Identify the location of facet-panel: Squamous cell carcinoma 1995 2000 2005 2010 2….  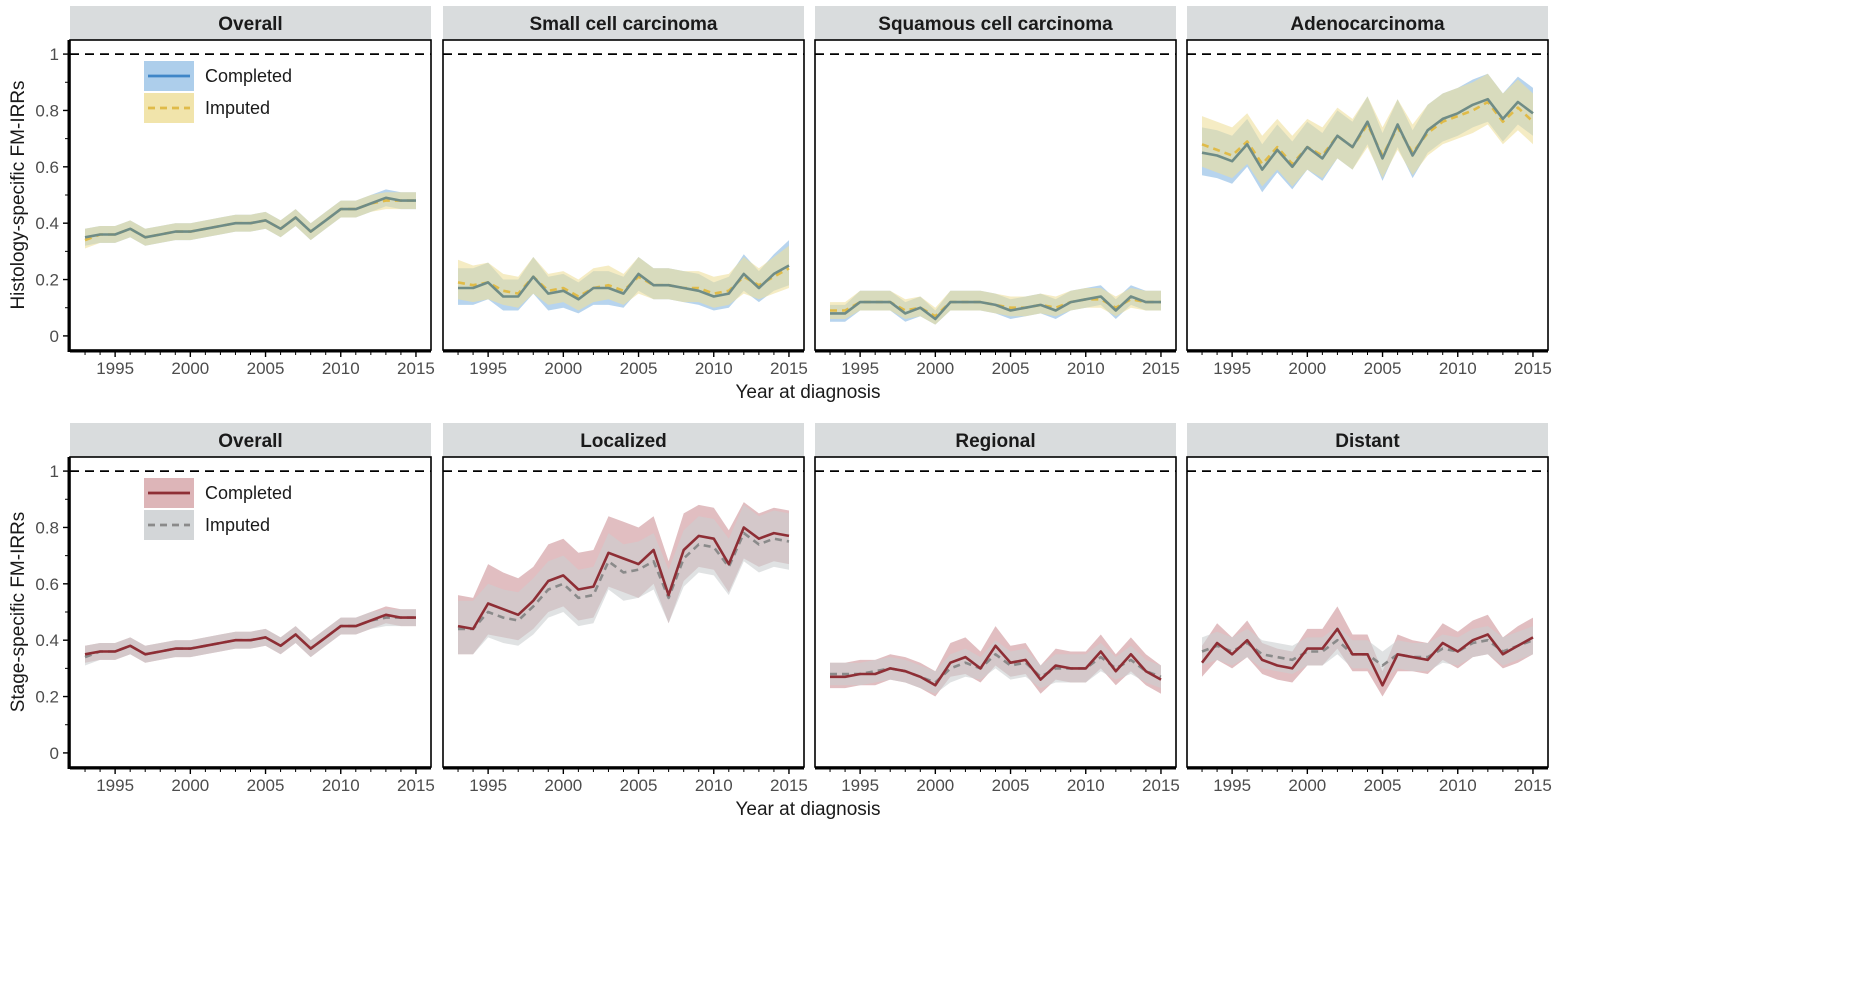
(997, 192).